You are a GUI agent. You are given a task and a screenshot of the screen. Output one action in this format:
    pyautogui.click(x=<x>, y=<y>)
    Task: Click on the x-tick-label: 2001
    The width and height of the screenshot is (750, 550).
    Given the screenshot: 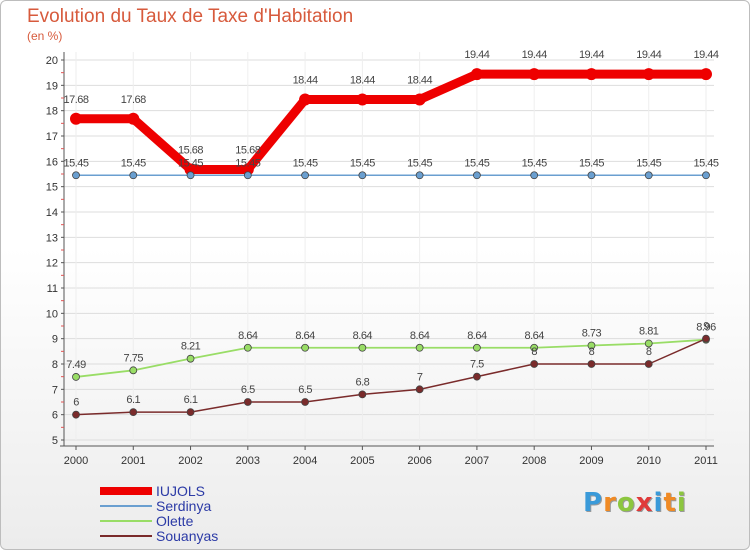 What is the action you would take?
    pyautogui.click(x=133, y=461)
    